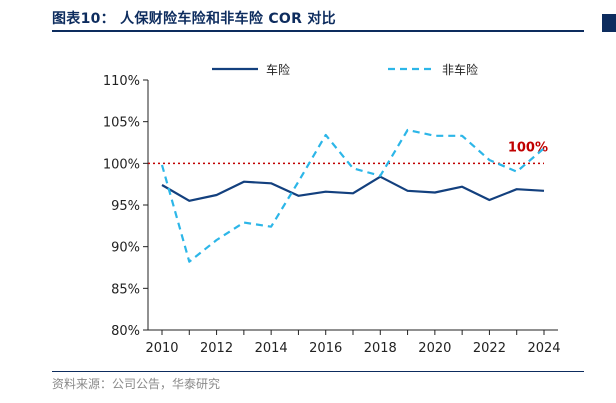 Image resolution: width=616 pixels, height=403 pixels. Describe the element at coordinates (121, 81) in the screenshot. I see `y-tick-label: 110%` at that location.